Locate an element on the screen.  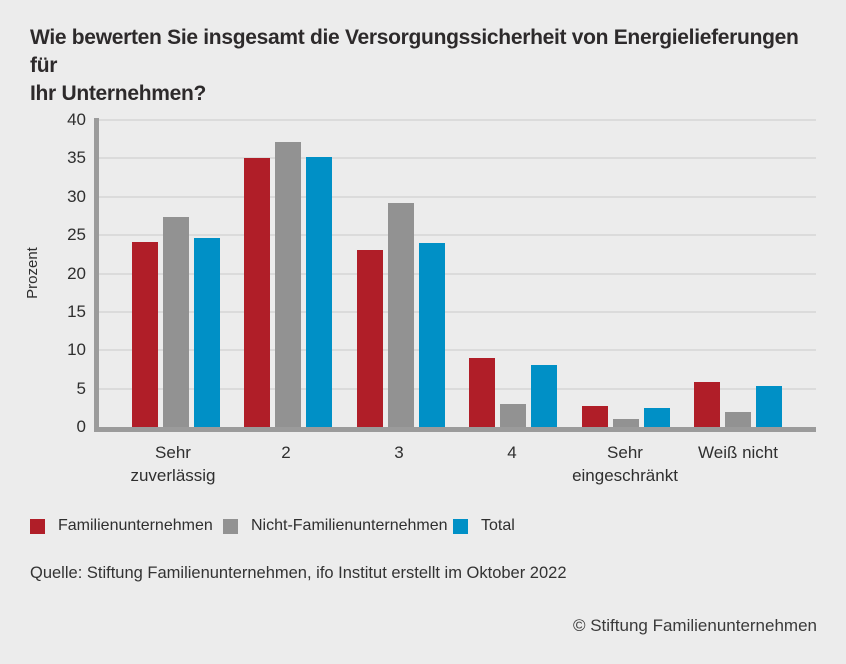
page-title-line-2: Ihr Unternehmen? is located at coordinates (118, 93).